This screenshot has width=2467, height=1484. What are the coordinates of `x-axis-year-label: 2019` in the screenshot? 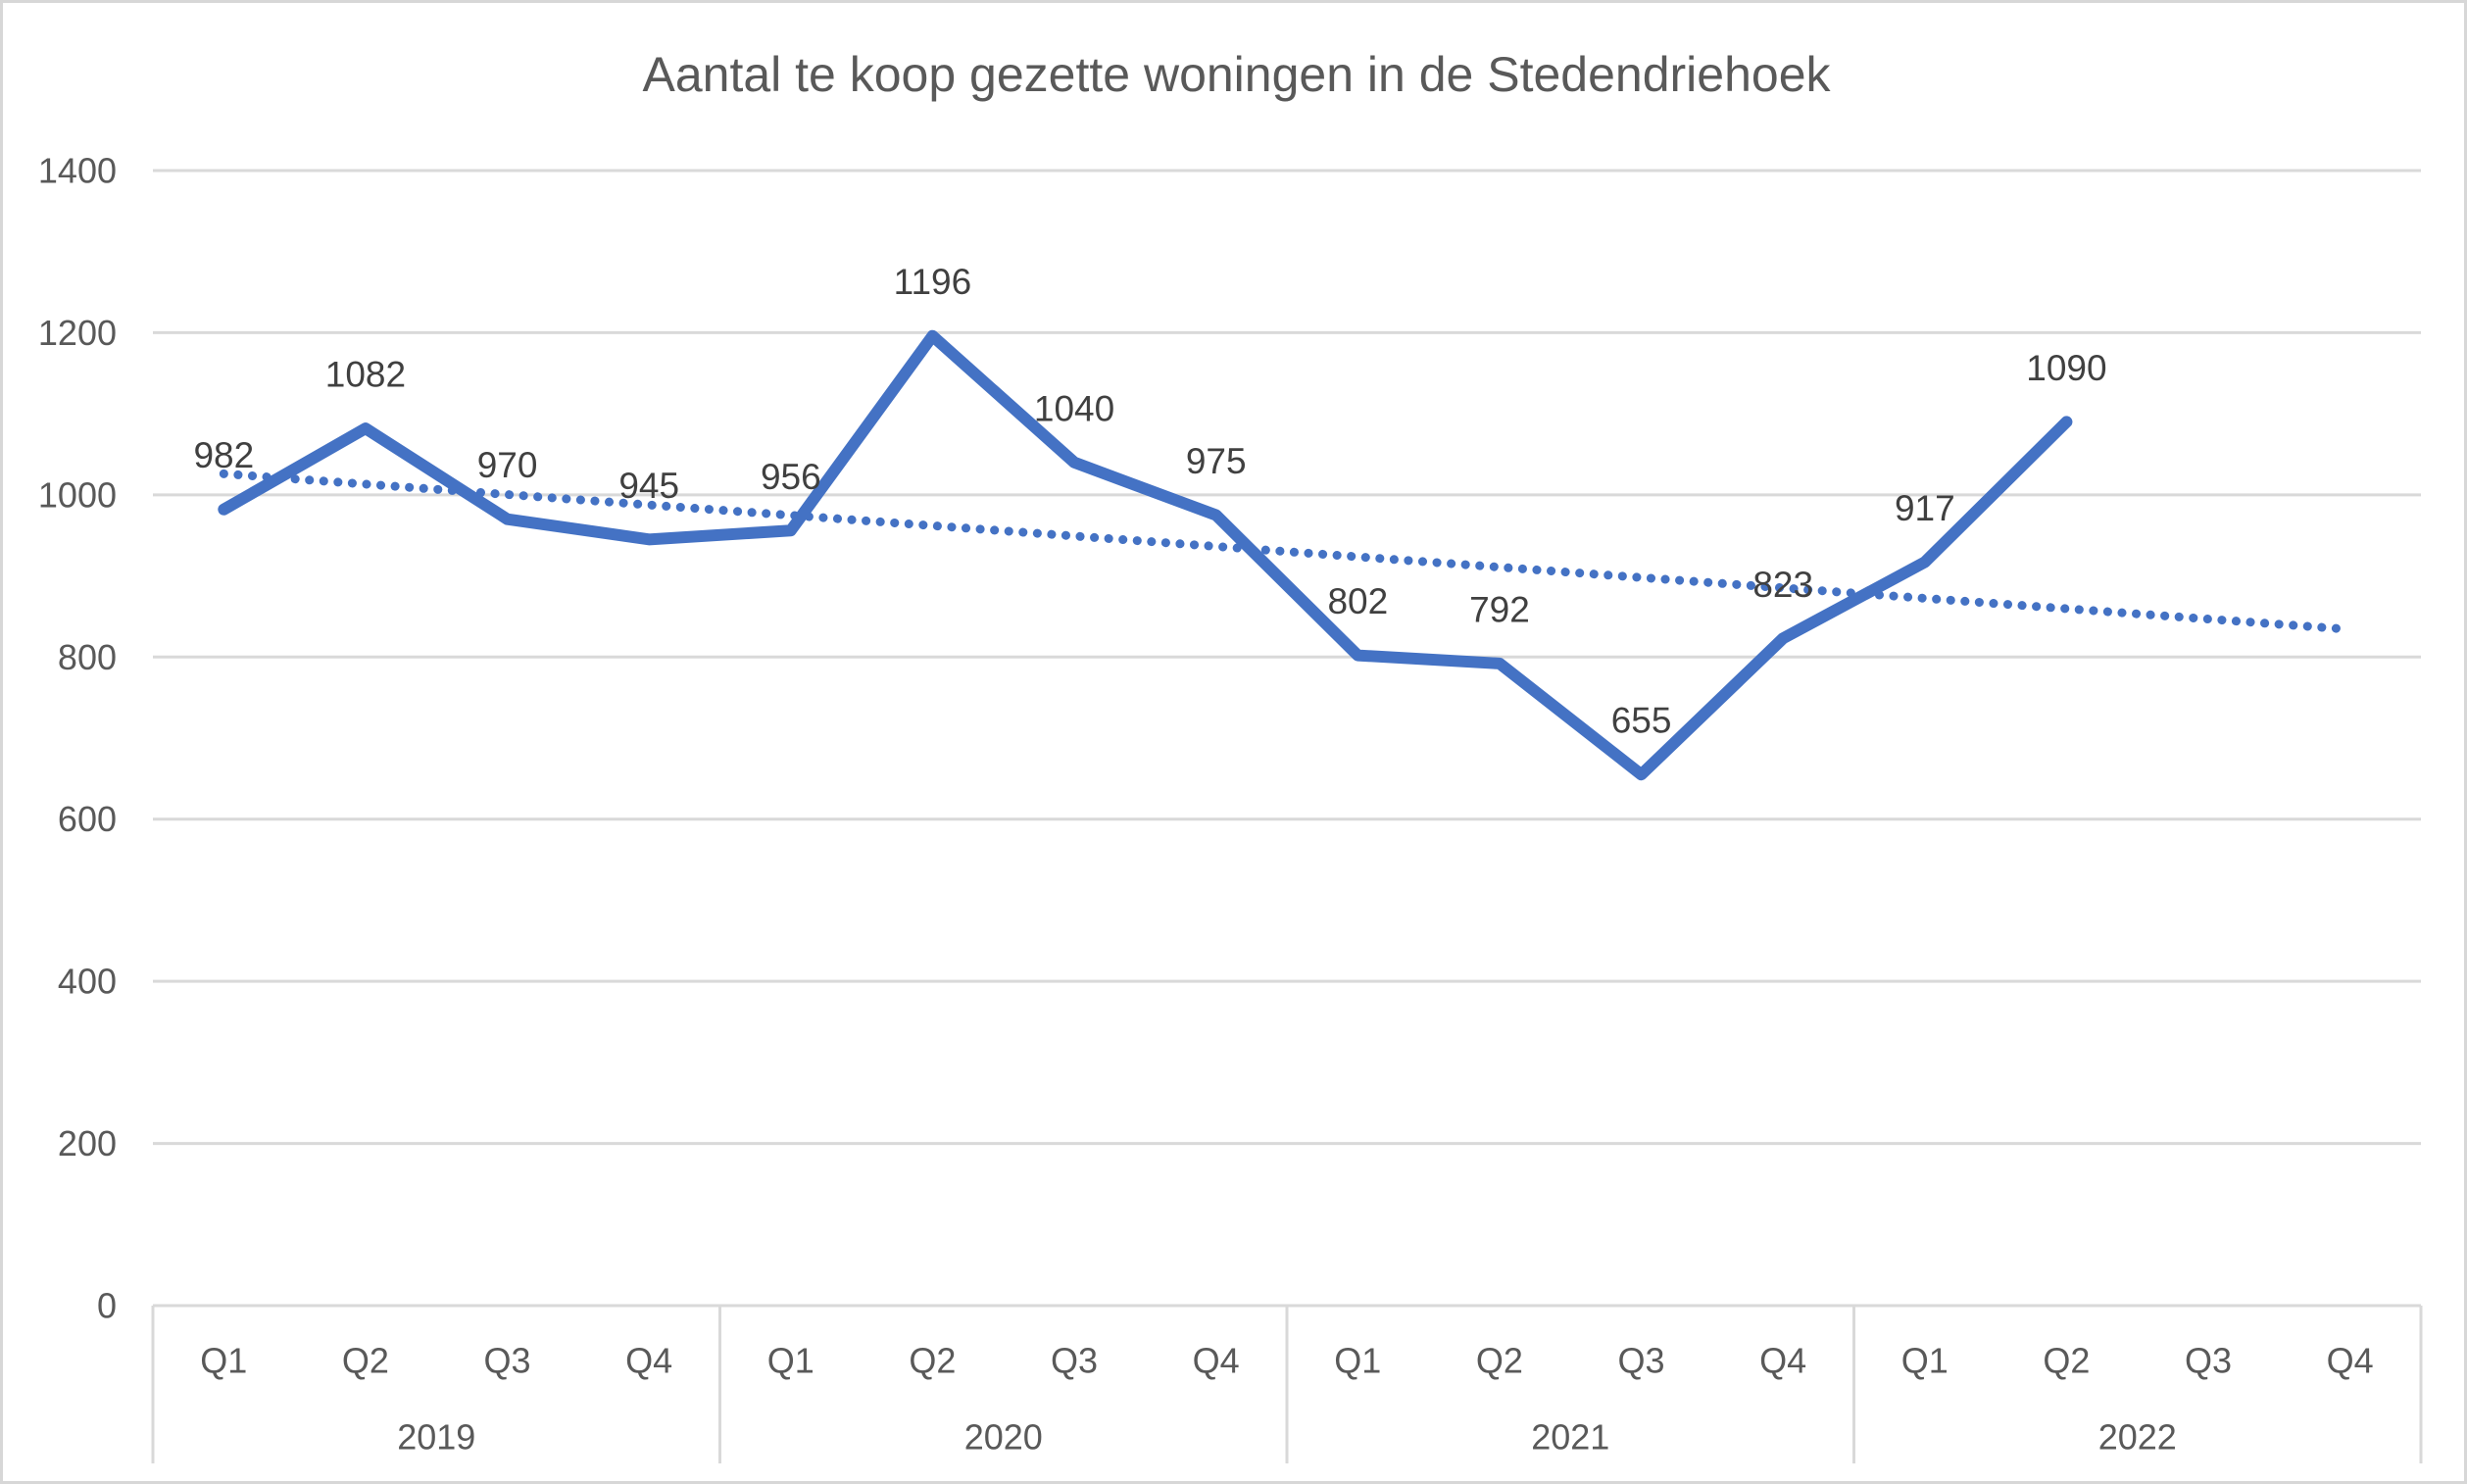 It's located at (436, 1438).